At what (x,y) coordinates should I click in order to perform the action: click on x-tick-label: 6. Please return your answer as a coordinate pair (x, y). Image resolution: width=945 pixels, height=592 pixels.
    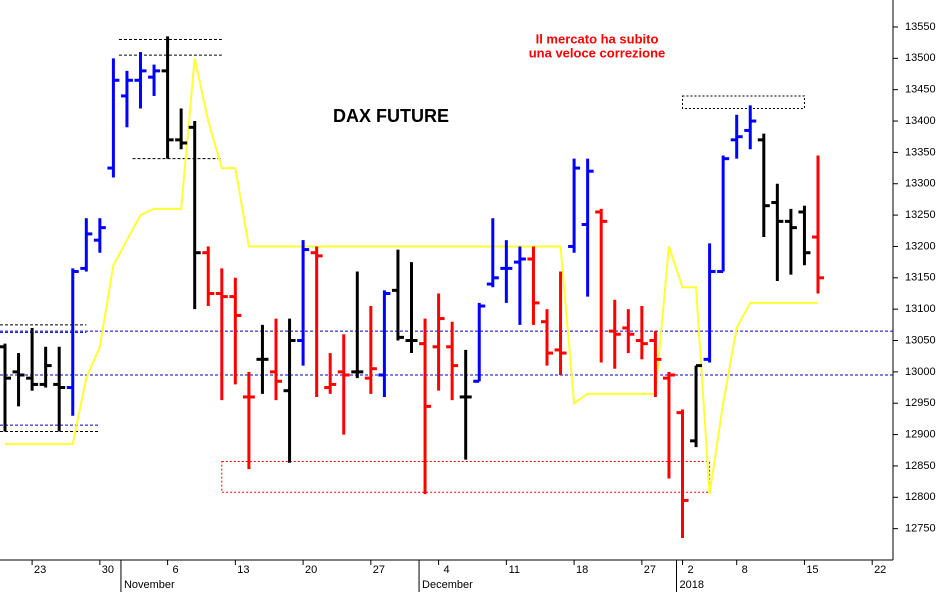
    Looking at the image, I should click on (176, 570).